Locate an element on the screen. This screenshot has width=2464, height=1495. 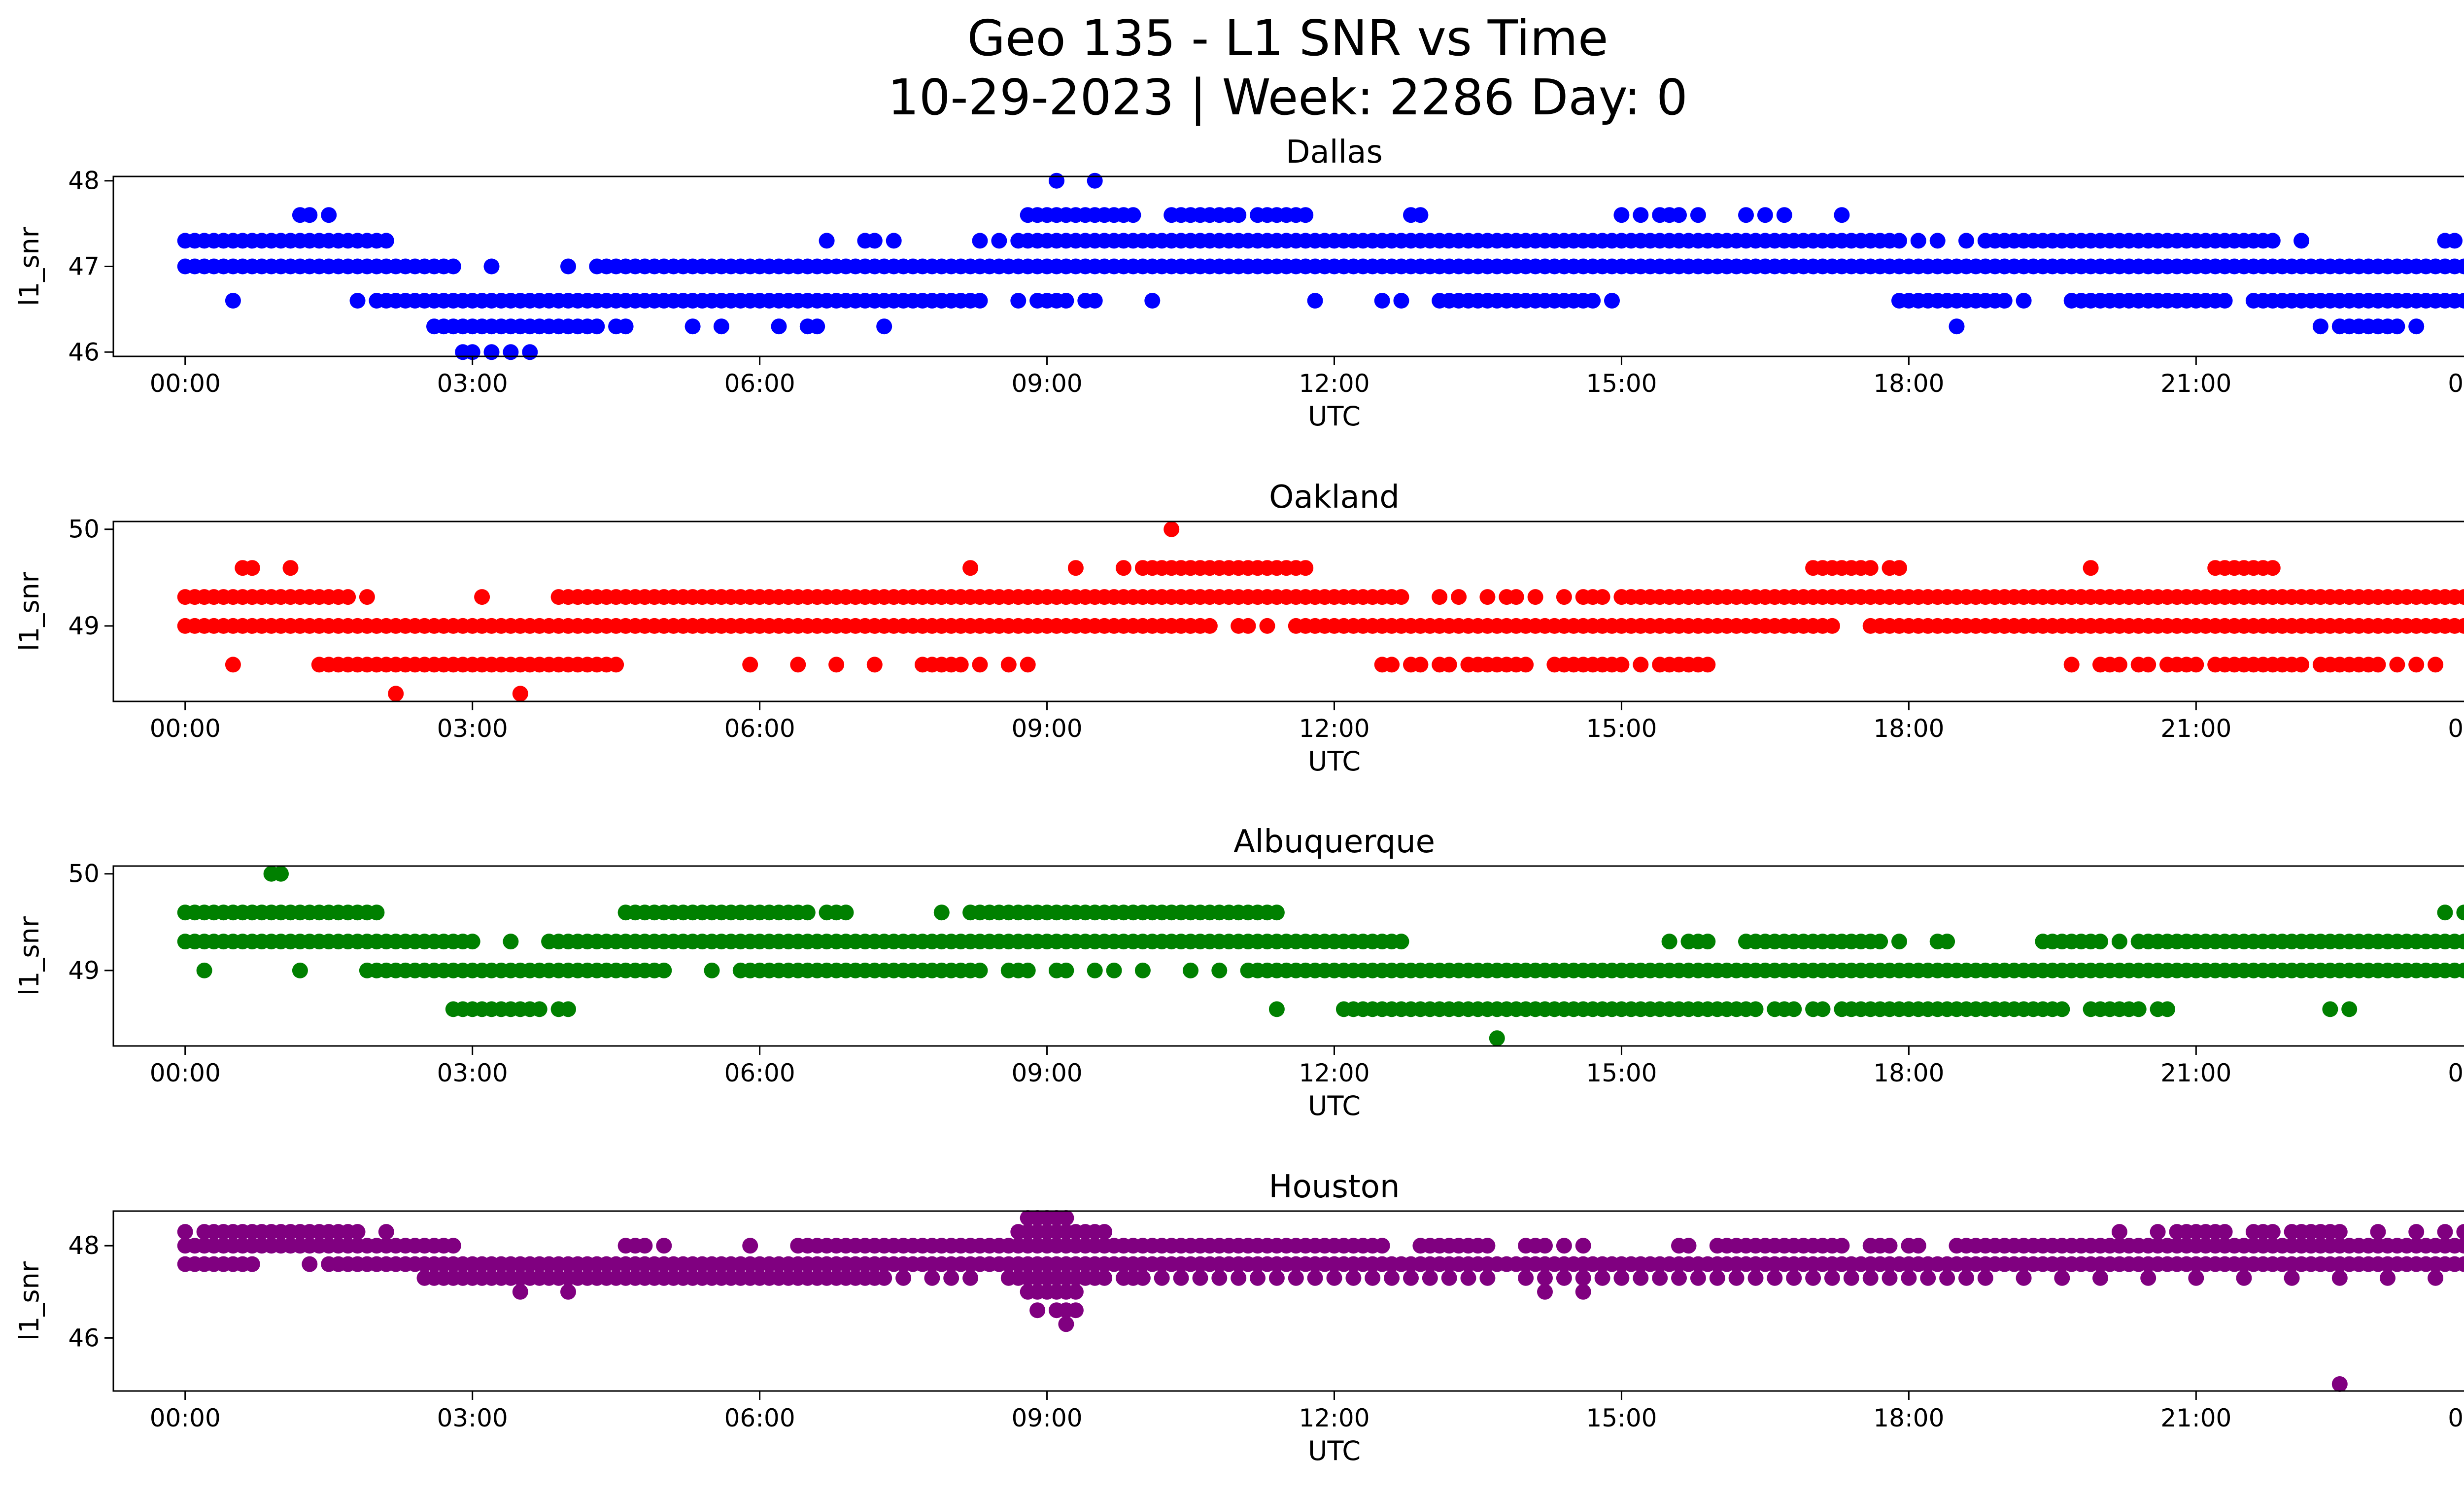
y-tick-label: 47 is located at coordinates (84, 266).